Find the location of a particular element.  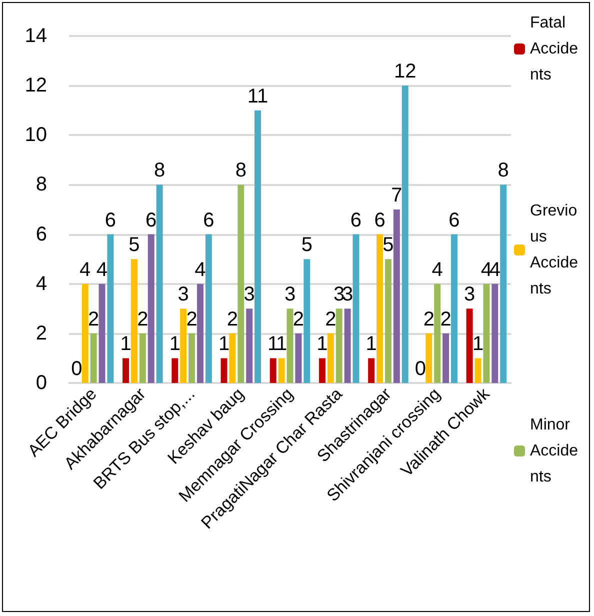

y-tick-label: 8 is located at coordinates (41, 185).